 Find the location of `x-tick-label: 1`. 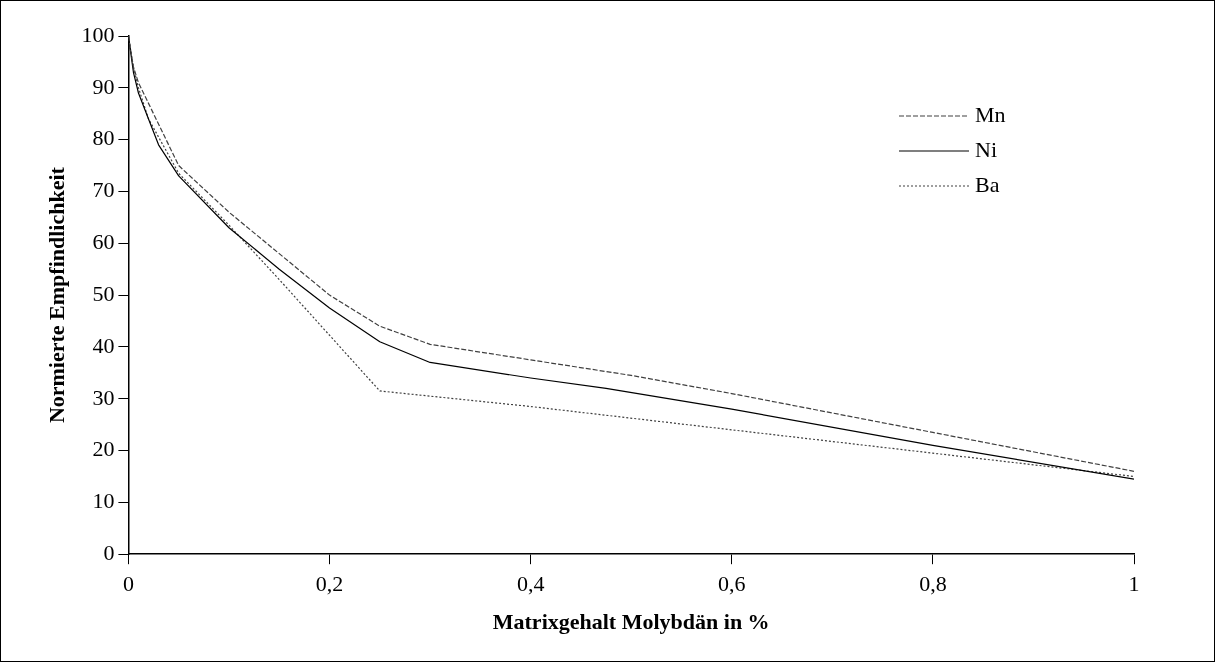

x-tick-label: 1 is located at coordinates (1134, 584).